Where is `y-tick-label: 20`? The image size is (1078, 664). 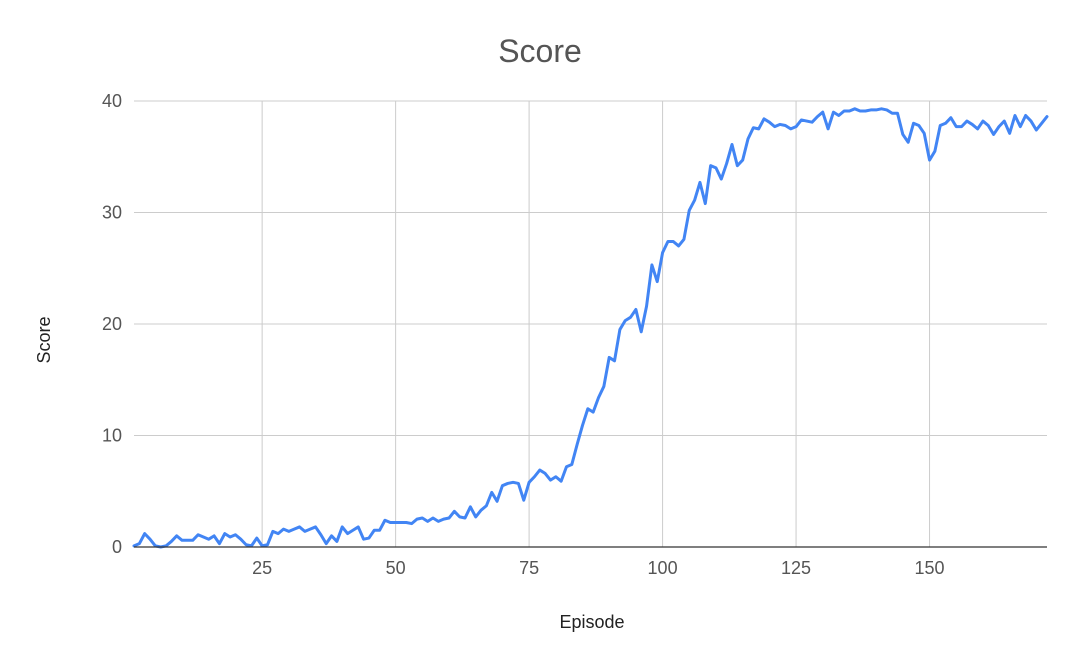
y-tick-label: 20 is located at coordinates (112, 324).